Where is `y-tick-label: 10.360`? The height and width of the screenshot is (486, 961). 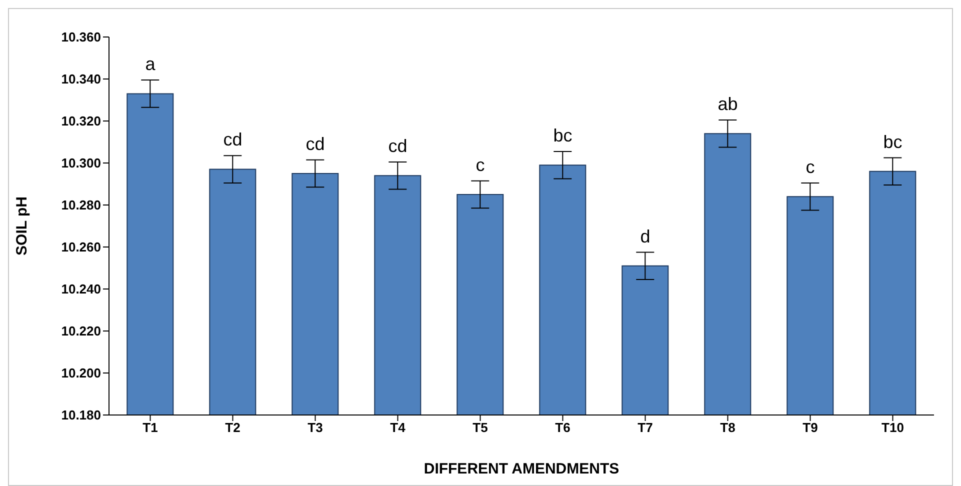 y-tick-label: 10.360 is located at coordinates (81, 37).